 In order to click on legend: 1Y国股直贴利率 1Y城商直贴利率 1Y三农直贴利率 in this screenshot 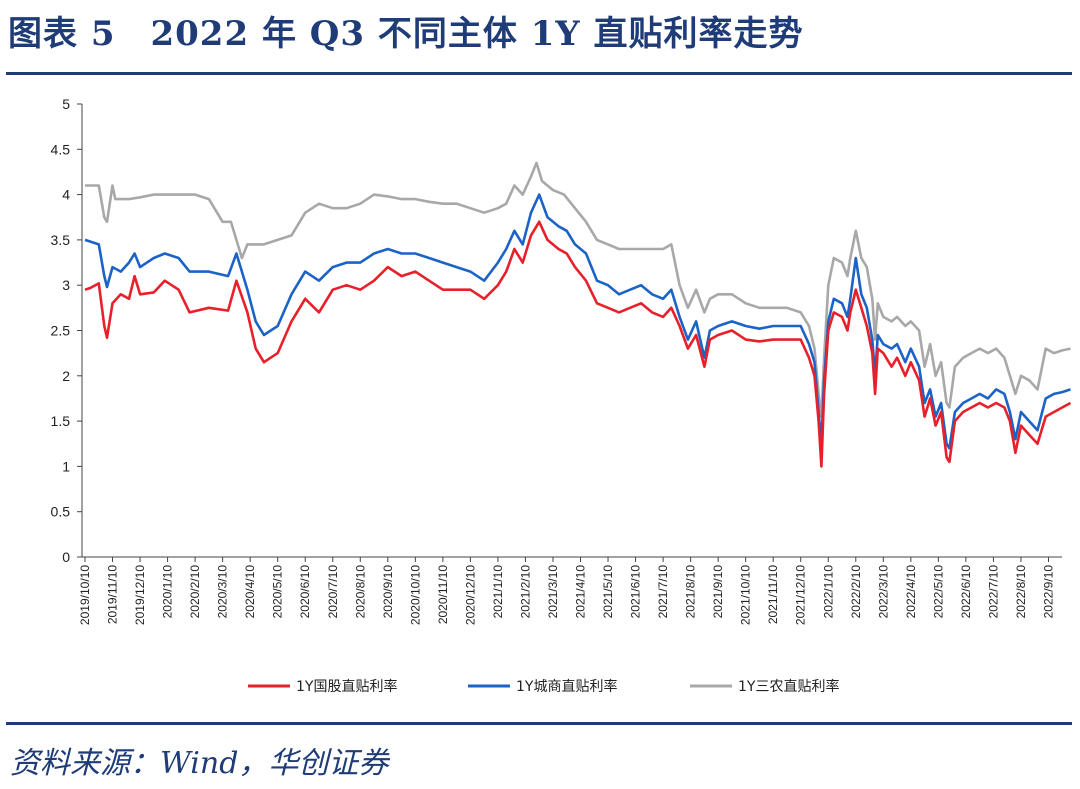, I will do `click(543, 686)`.